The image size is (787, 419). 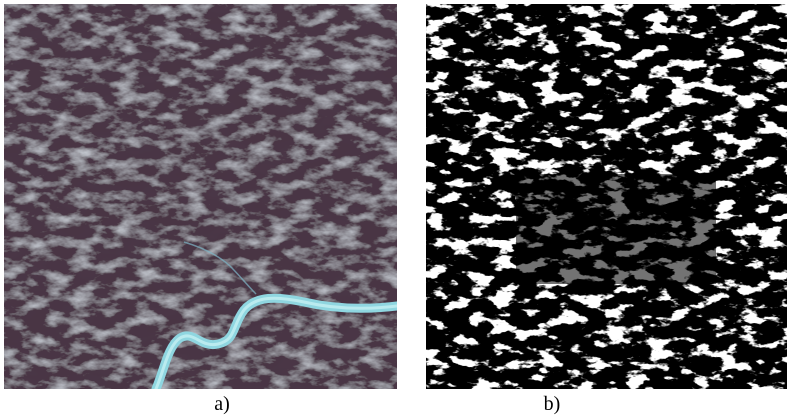 What do you see at coordinates (222, 404) in the screenshot?
I see `caption-panel-a: a)` at bounding box center [222, 404].